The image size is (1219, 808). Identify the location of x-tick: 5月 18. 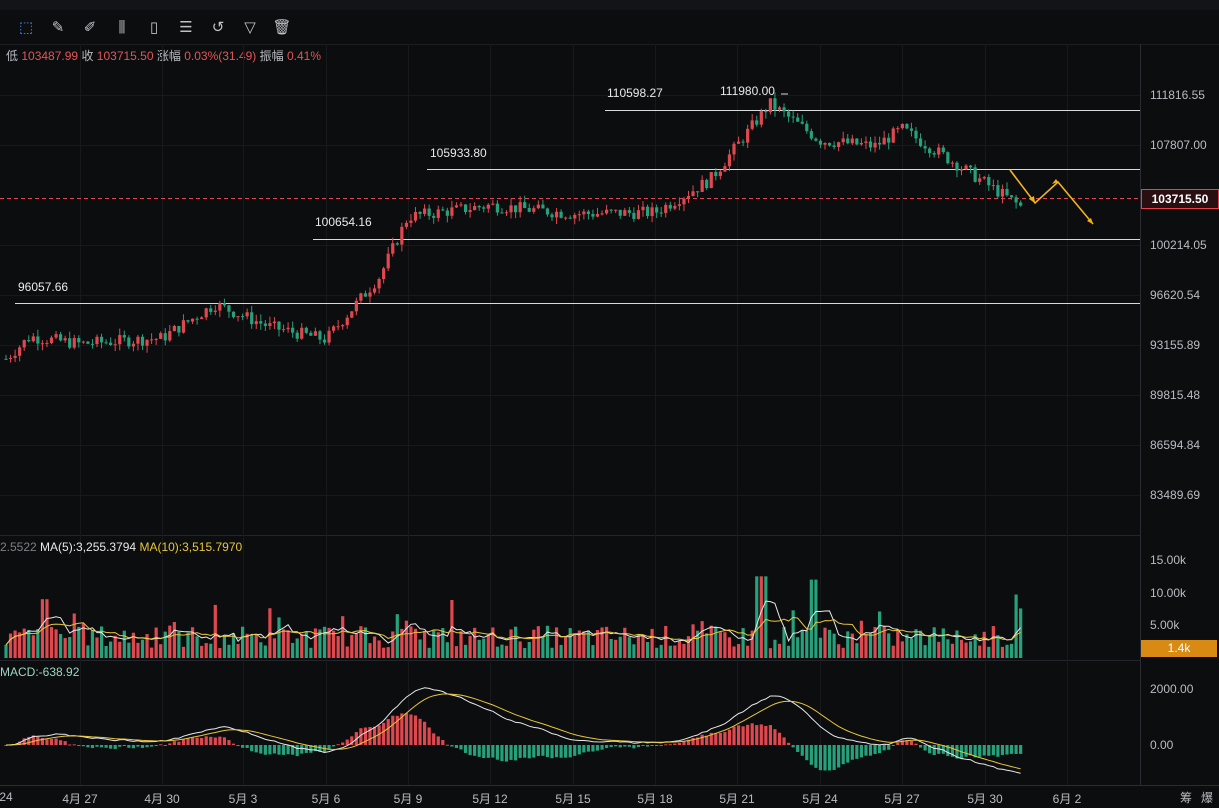
(655, 799).